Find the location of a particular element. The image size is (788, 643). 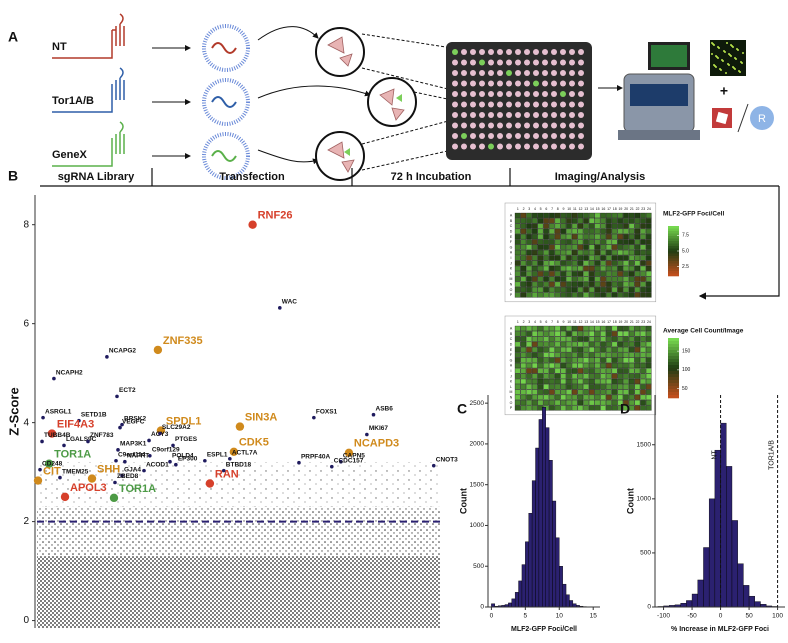

histogram-bar is located at coordinates (561, 587).